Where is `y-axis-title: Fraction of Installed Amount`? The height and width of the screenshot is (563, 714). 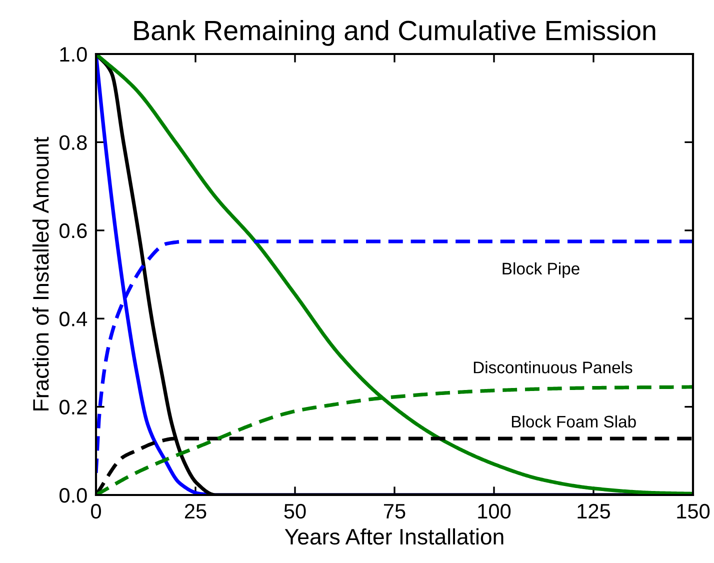
y-axis-title: Fraction of Installed Amount is located at coordinates (40, 273).